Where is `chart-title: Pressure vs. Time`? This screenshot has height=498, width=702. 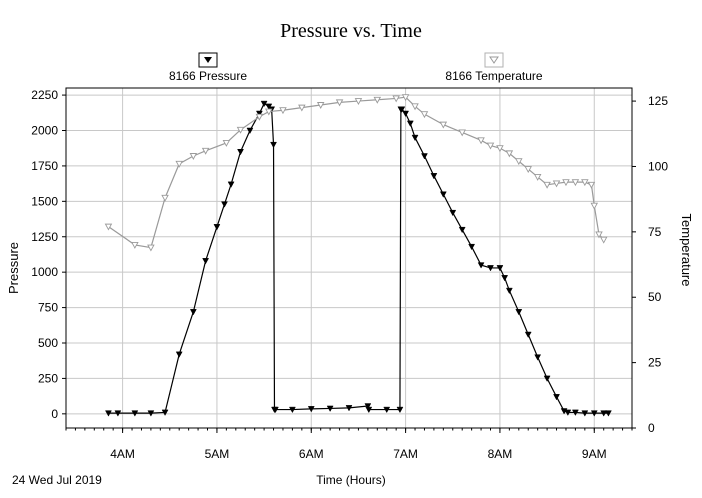
chart-title: Pressure vs. Time is located at coordinates (351, 31).